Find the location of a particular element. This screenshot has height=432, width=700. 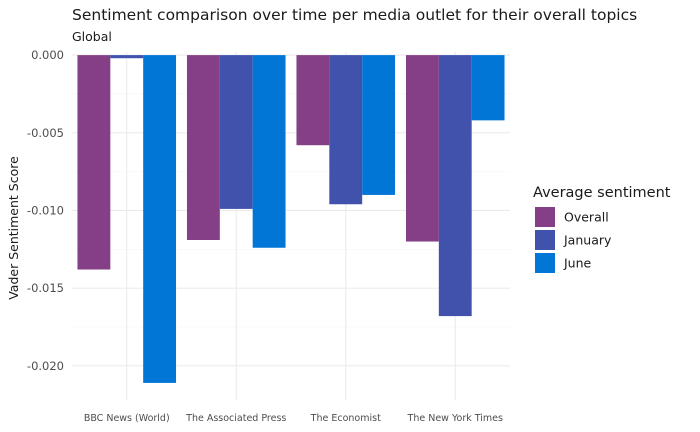

legend-label: June is located at coordinates (577, 263).